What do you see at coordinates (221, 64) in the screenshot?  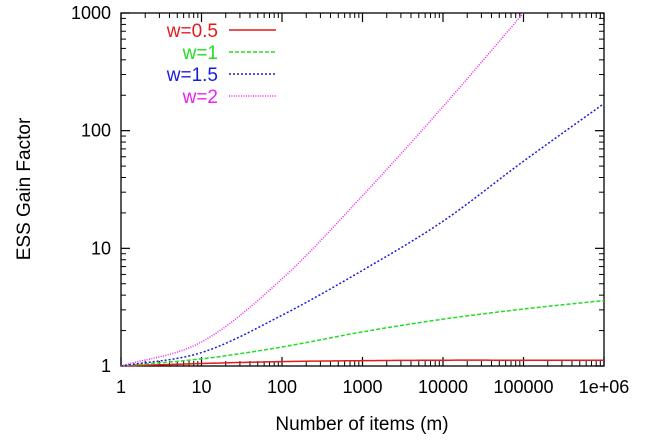 I see `legend: w=0.5w=1w=1.5w=2` at bounding box center [221, 64].